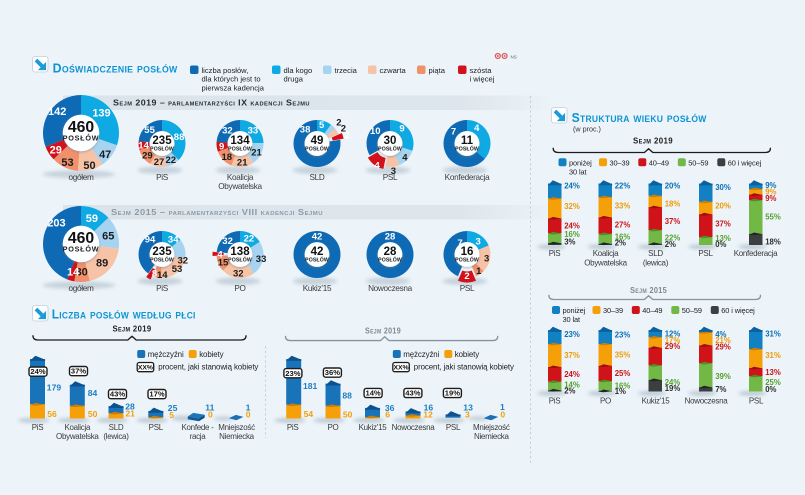 Image resolution: width=805 pixels, height=495 pixels. Describe the element at coordinates (623, 186) in the screenshot. I see `svg-text: 22%` at that location.